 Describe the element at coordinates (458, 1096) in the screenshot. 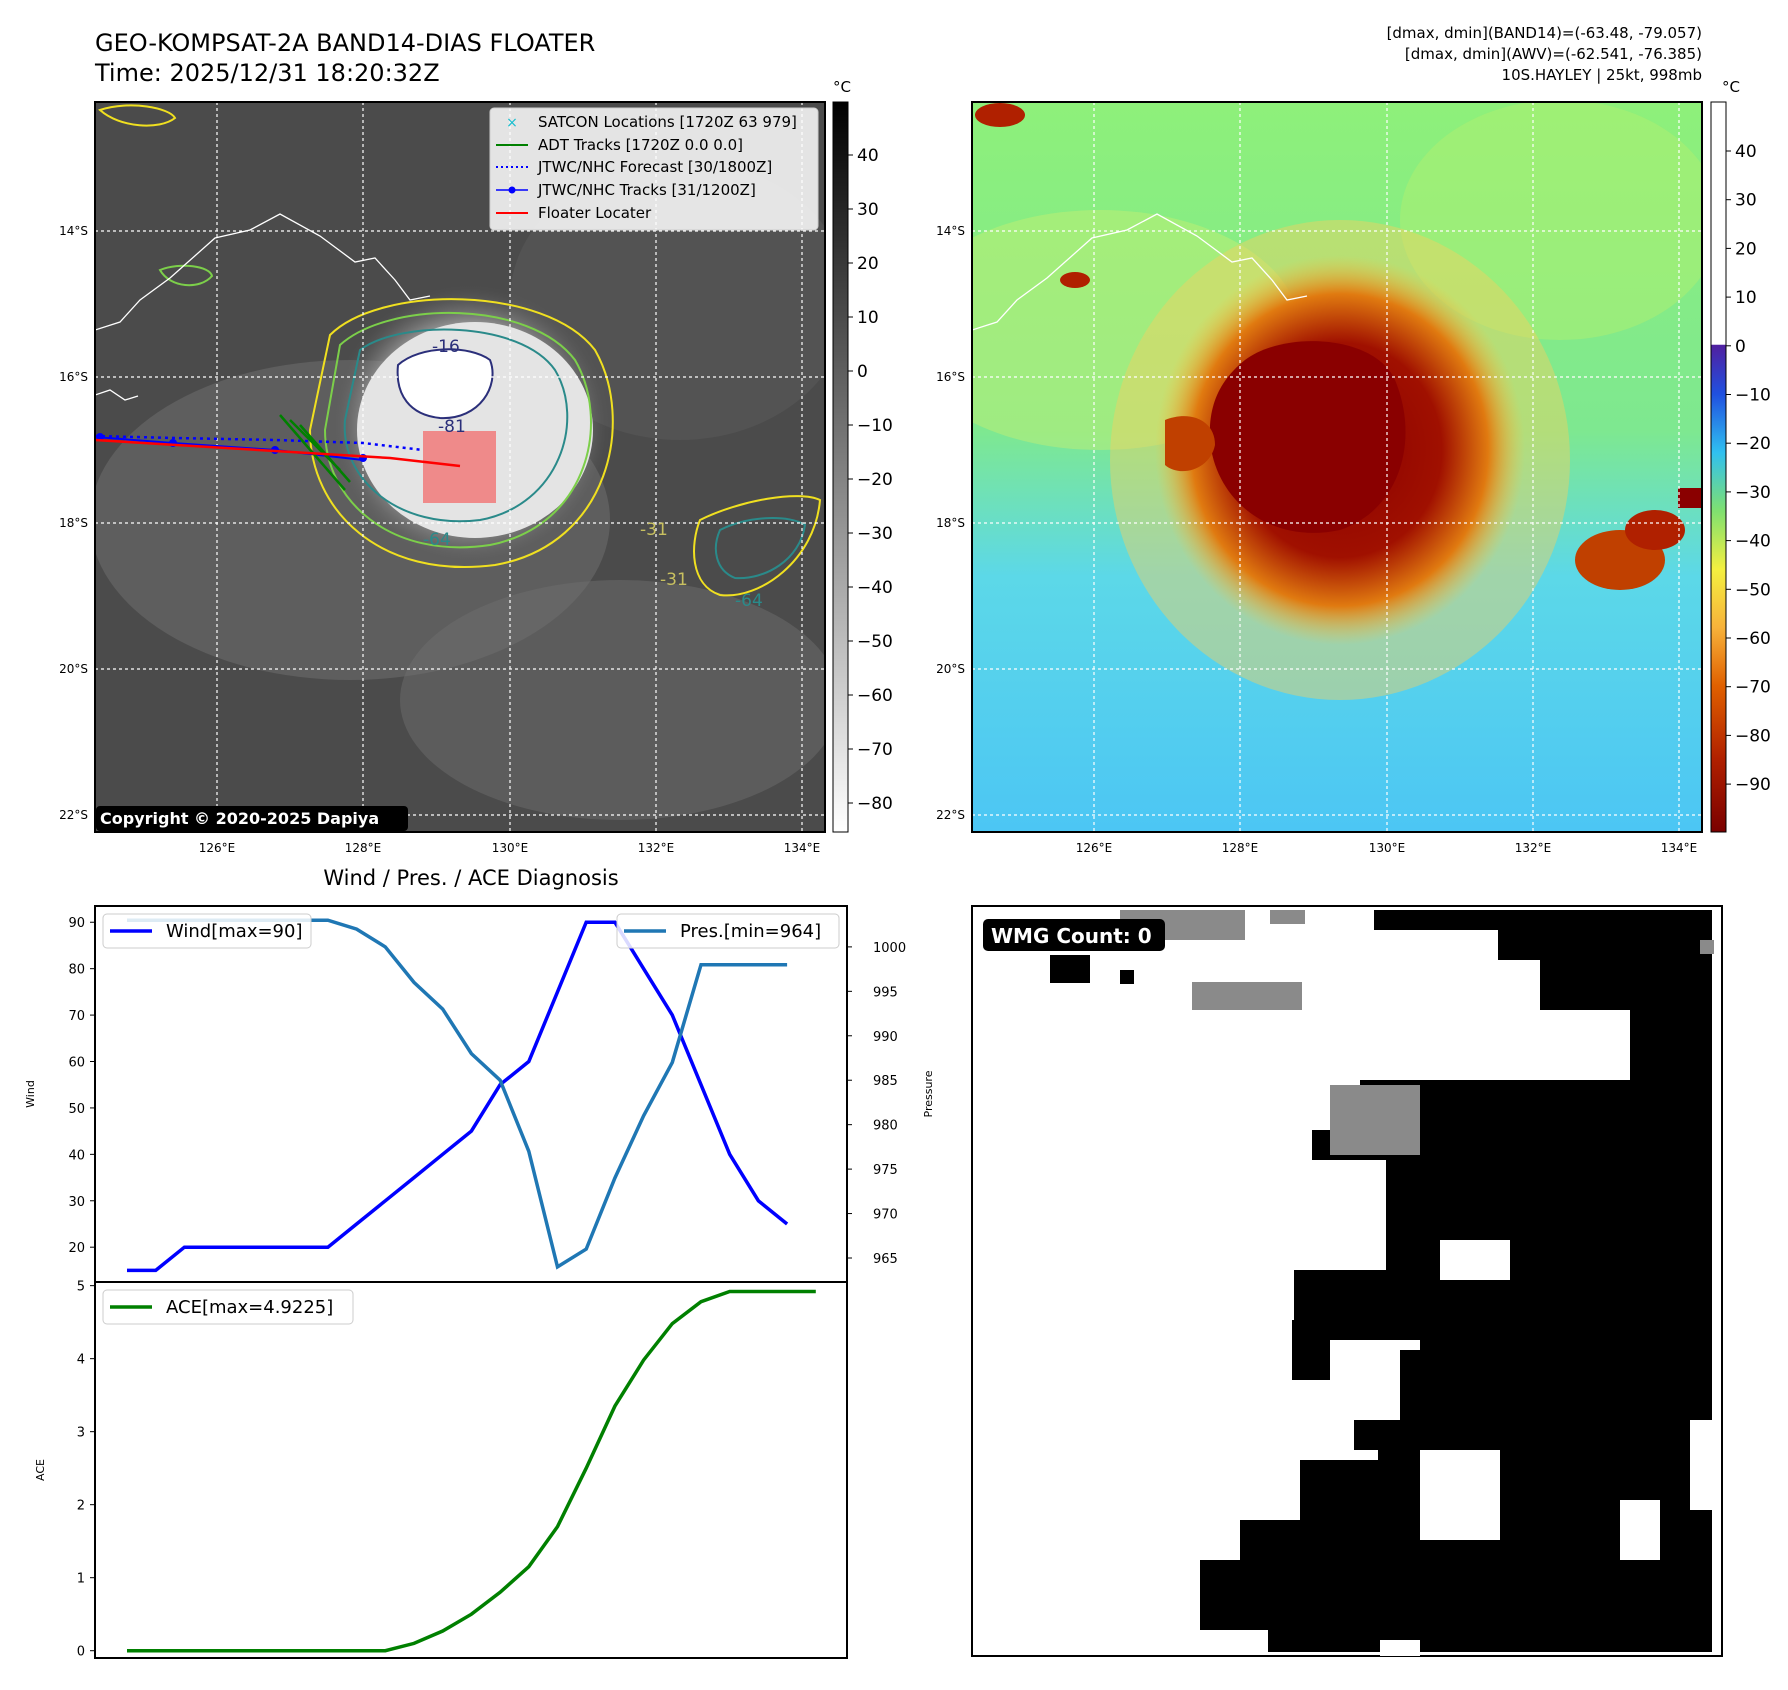

I see `wind-series-line` at that location.